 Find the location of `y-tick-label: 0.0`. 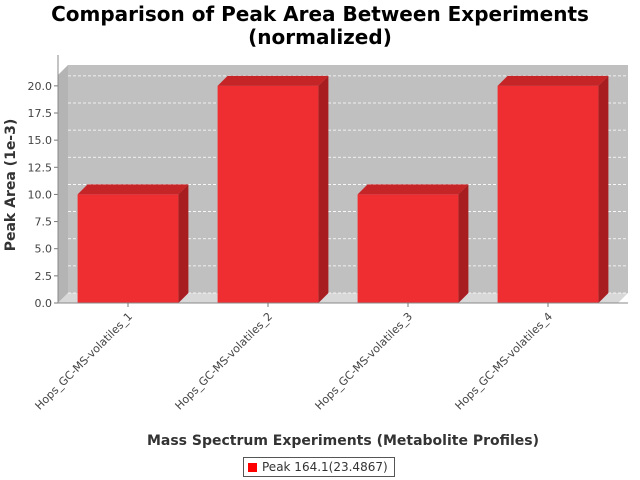

y-tick-label: 0.0 is located at coordinates (44, 303).